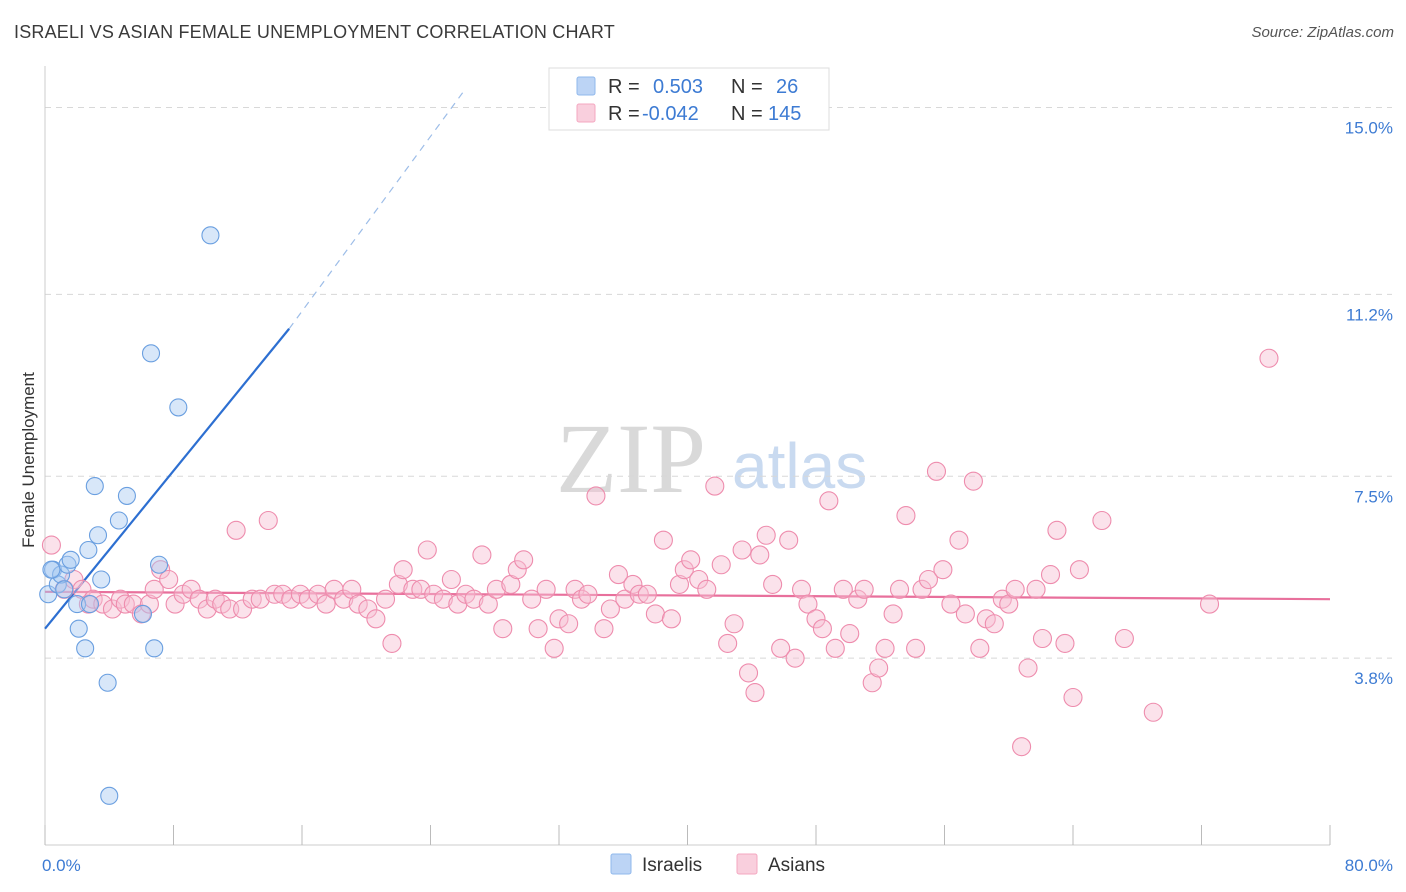 The width and height of the screenshot is (1406, 892). What do you see at coordinates (787, 87) in the screenshot?
I see `legend-n-value: 26` at bounding box center [787, 87].